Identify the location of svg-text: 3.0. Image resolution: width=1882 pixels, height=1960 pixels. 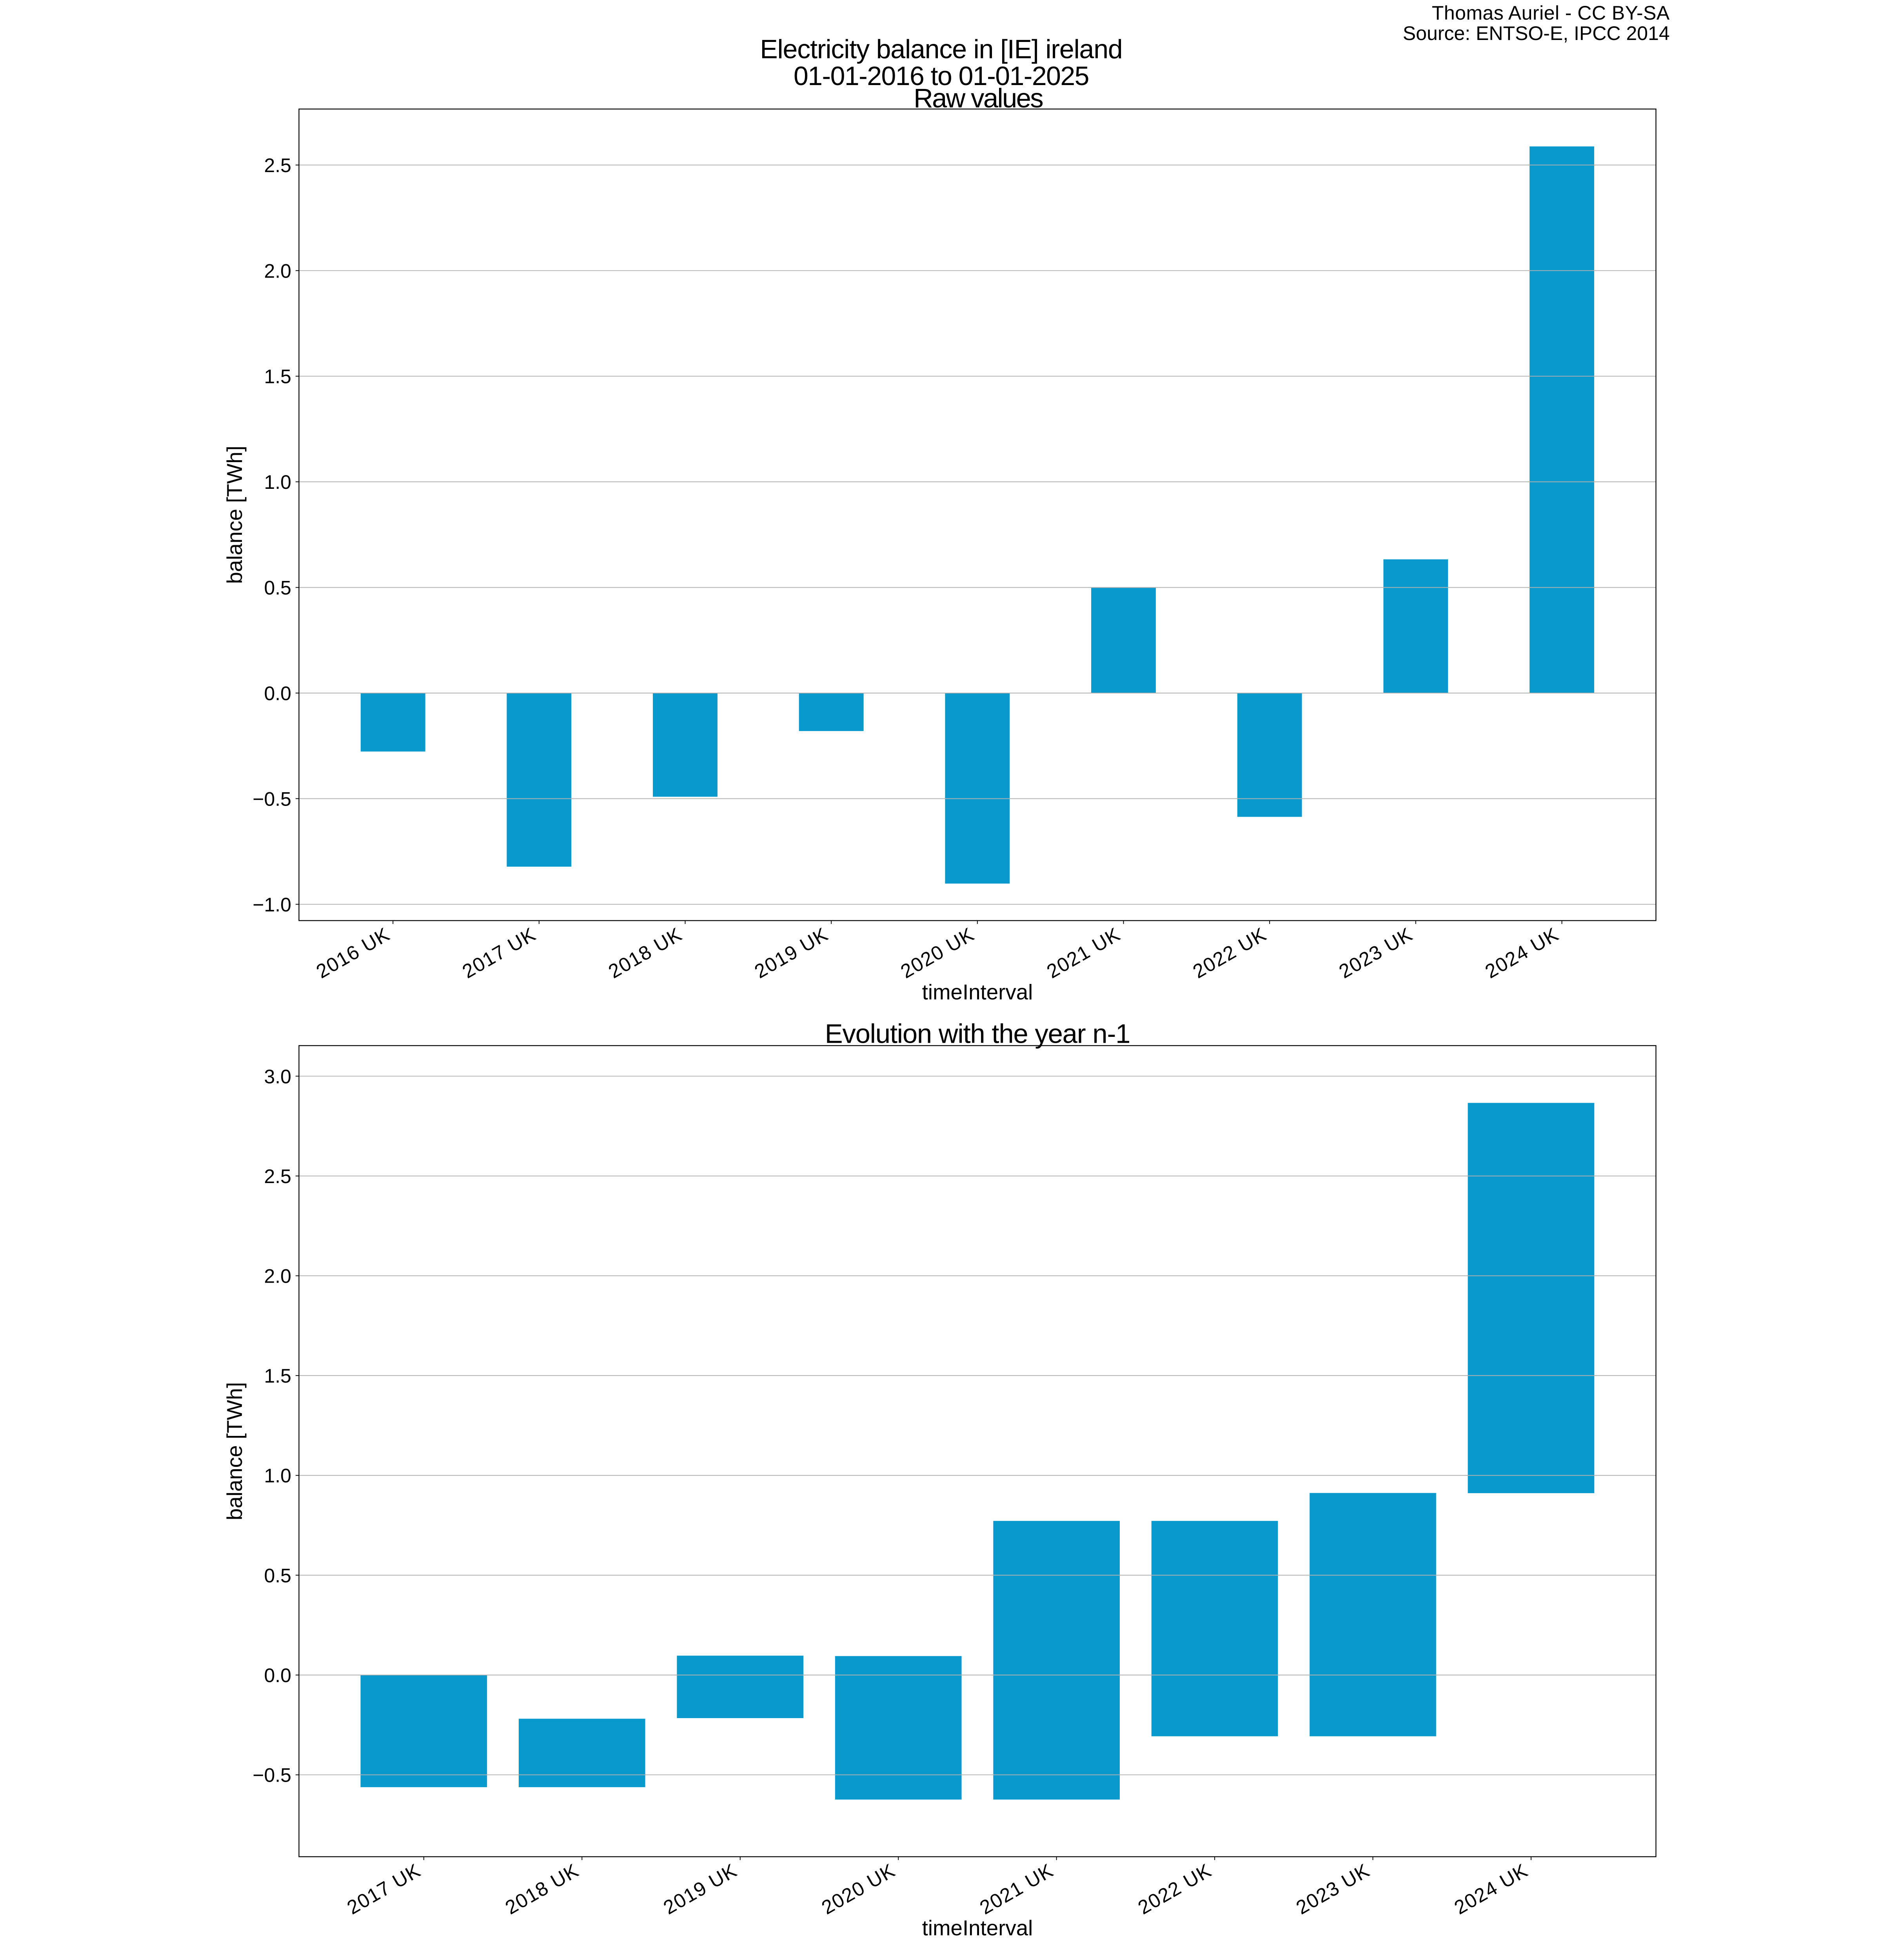
(277, 1076).